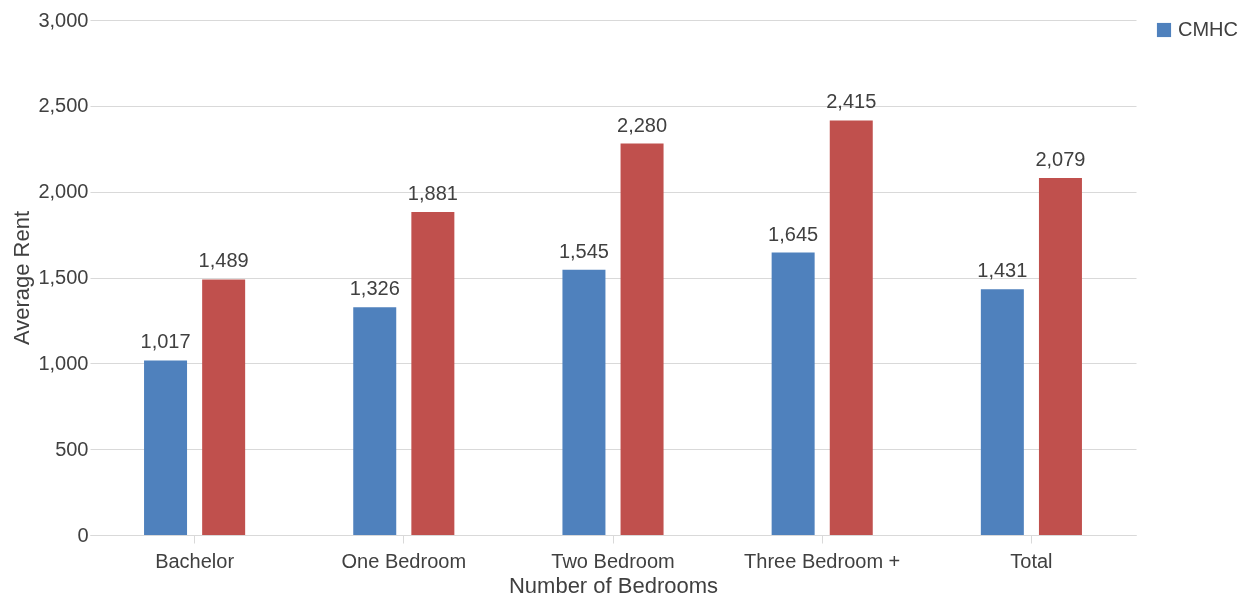 This screenshot has height=601, width=1253. Describe the element at coordinates (851, 101) in the screenshot. I see `data-label: 2,415` at that location.